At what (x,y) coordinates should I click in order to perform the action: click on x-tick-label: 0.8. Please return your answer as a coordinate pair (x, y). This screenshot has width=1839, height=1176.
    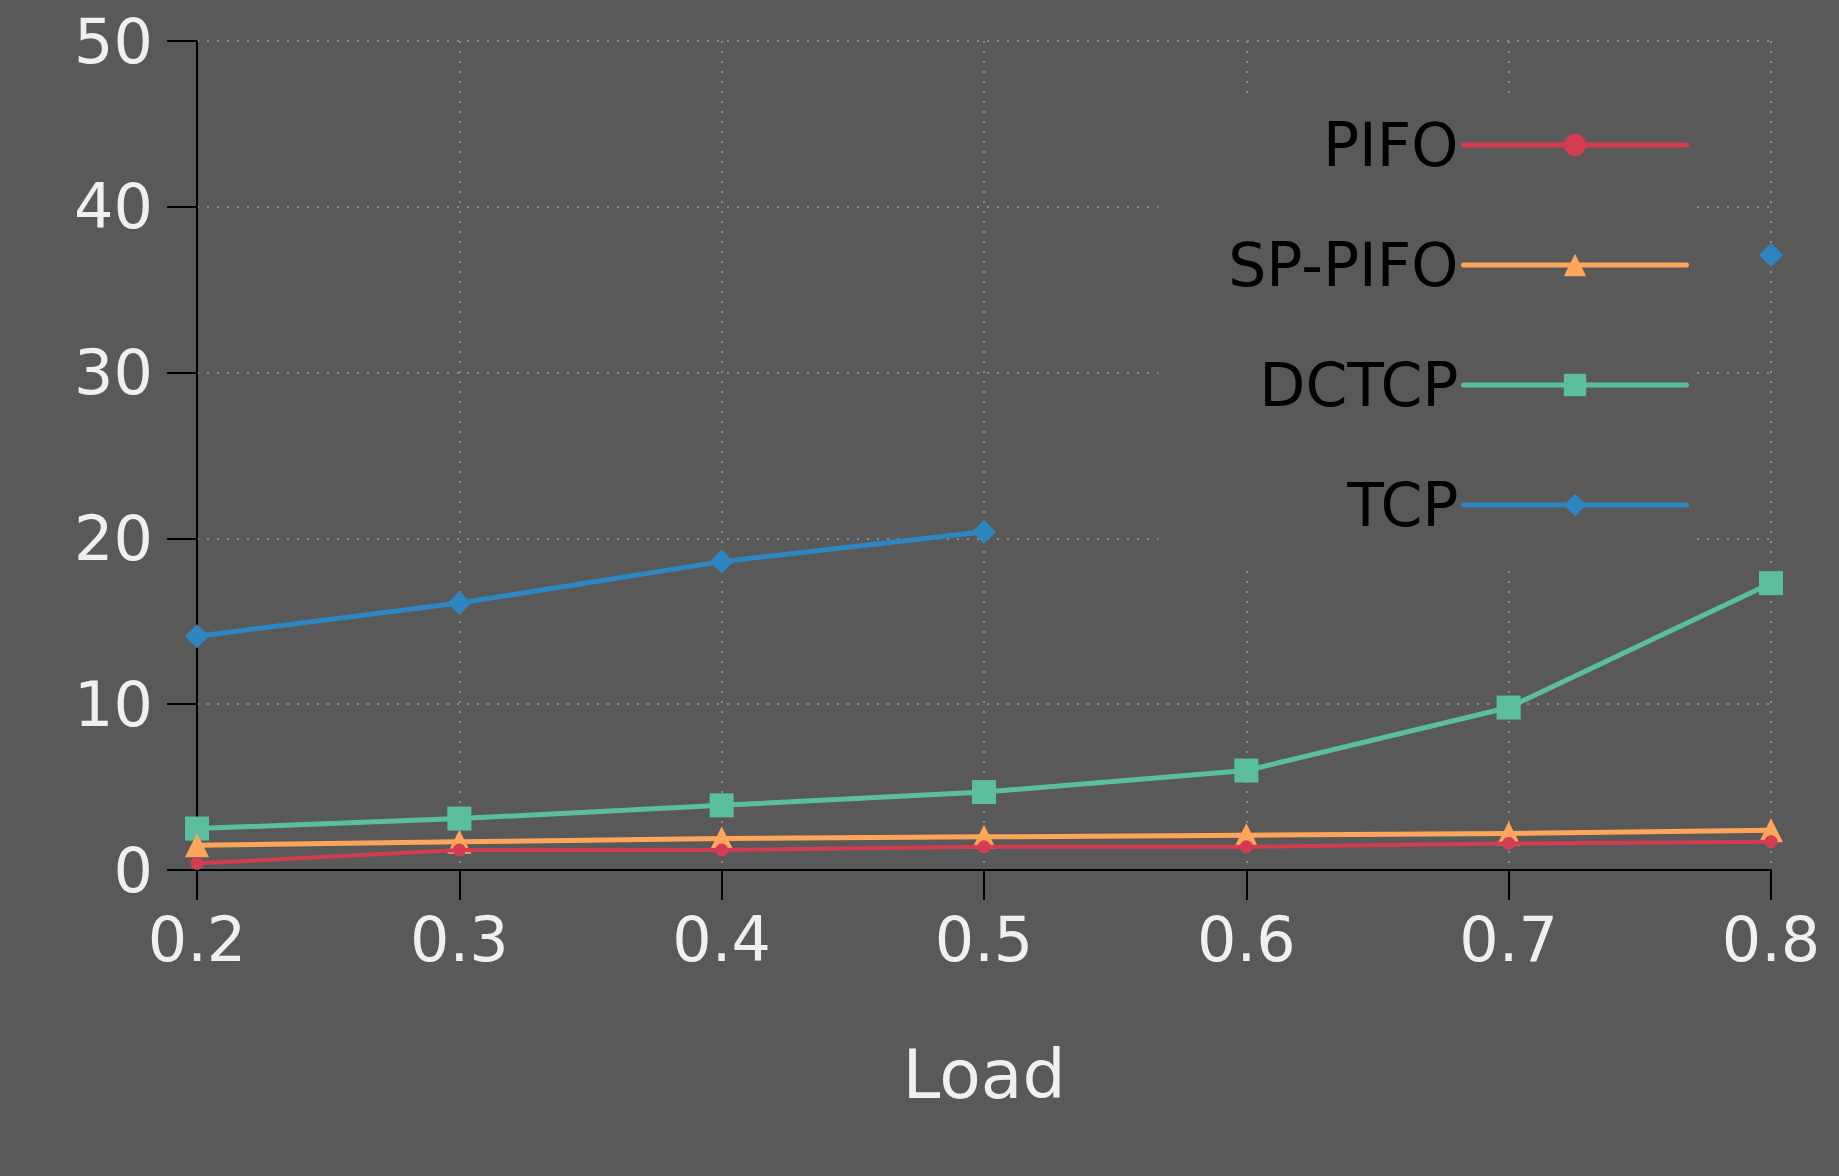
    Looking at the image, I should click on (1771, 939).